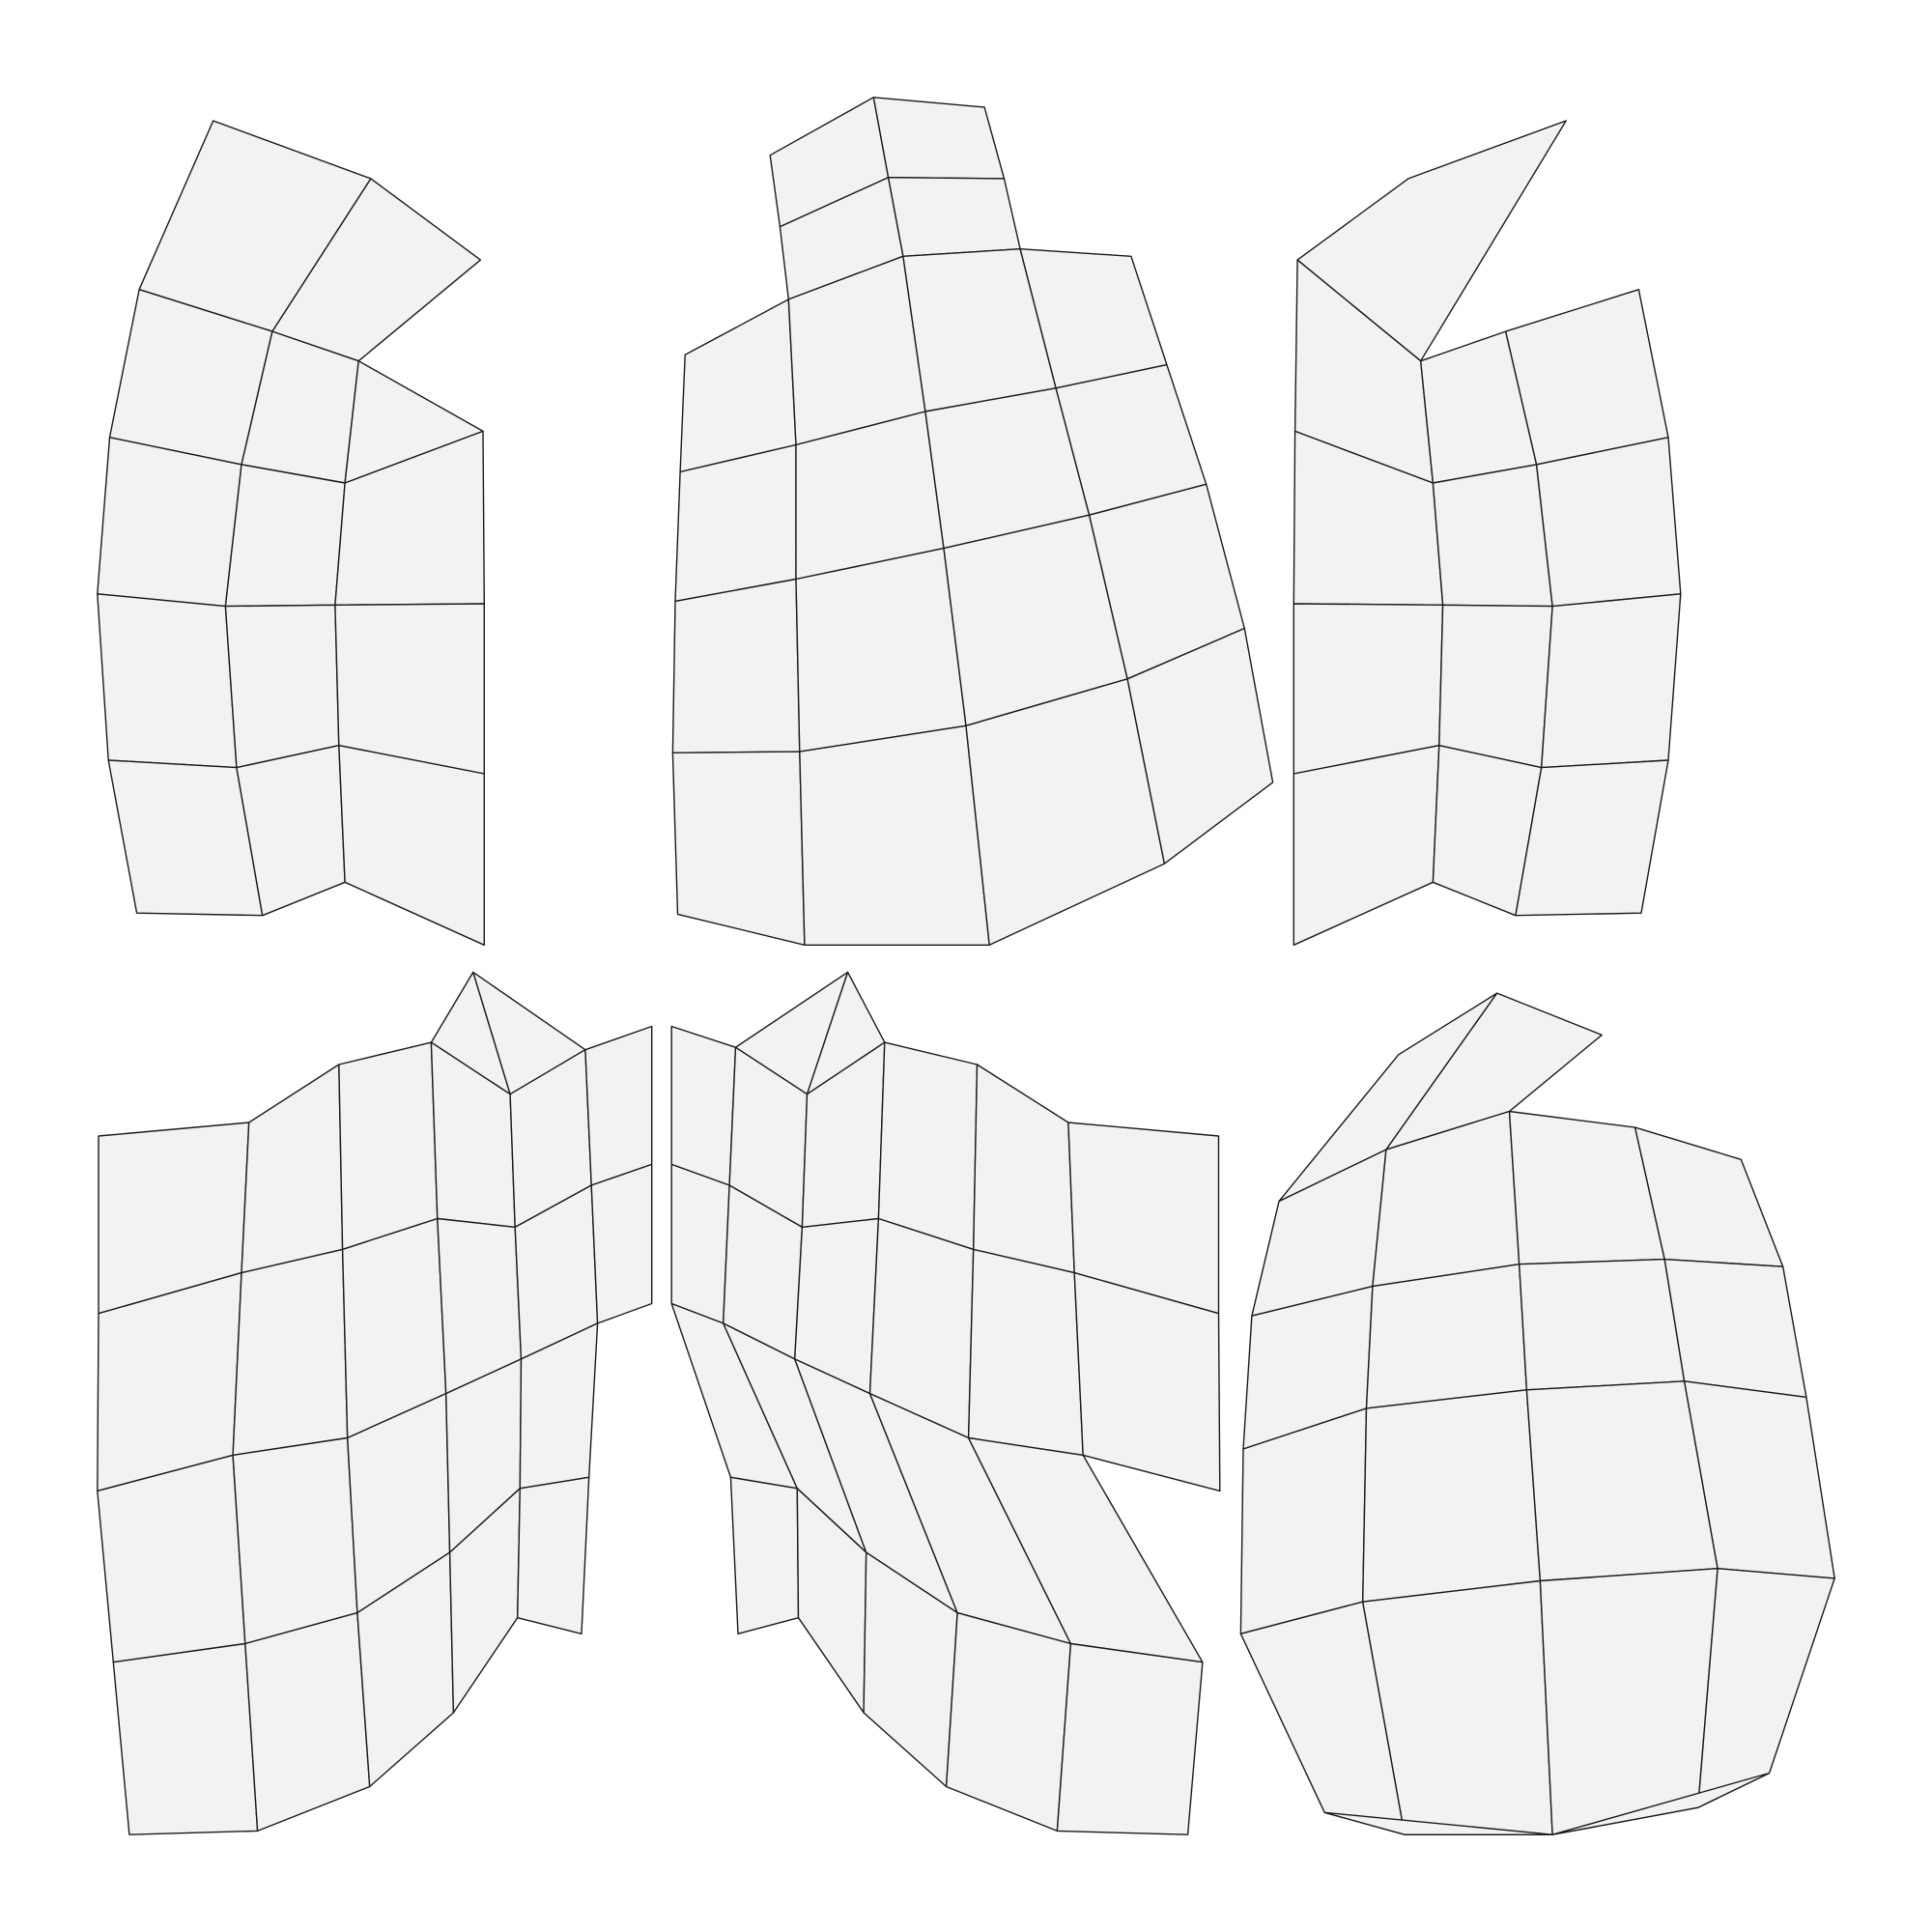 The width and height of the screenshot is (1932, 1932). What do you see at coordinates (972, 597) in the screenshot?
I see `island-top-center` at bounding box center [972, 597].